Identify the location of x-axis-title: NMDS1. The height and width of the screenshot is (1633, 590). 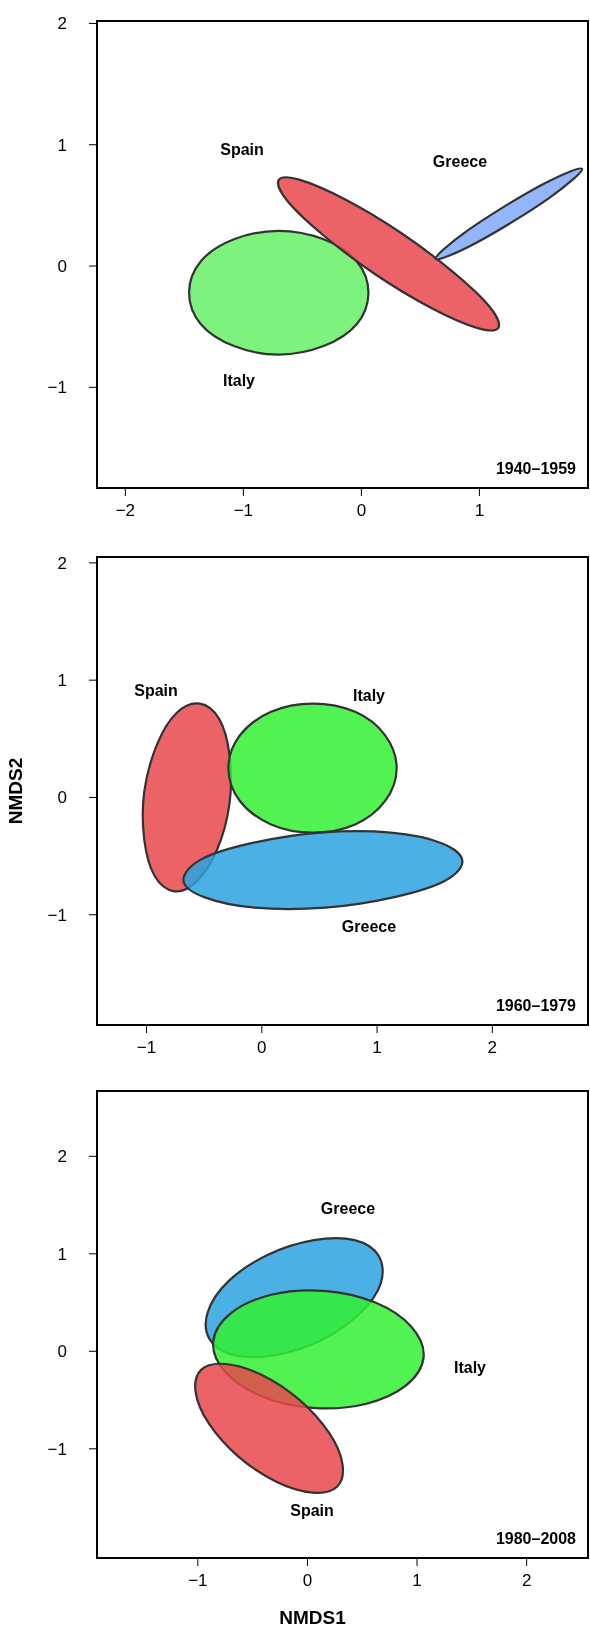
(313, 1617).